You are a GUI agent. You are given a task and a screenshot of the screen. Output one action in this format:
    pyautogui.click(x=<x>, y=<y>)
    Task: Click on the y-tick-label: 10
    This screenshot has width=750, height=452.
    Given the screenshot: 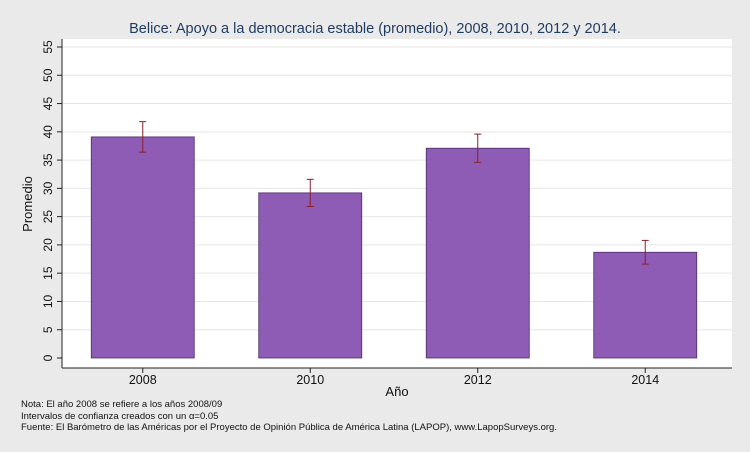 What is the action you would take?
    pyautogui.click(x=48, y=301)
    